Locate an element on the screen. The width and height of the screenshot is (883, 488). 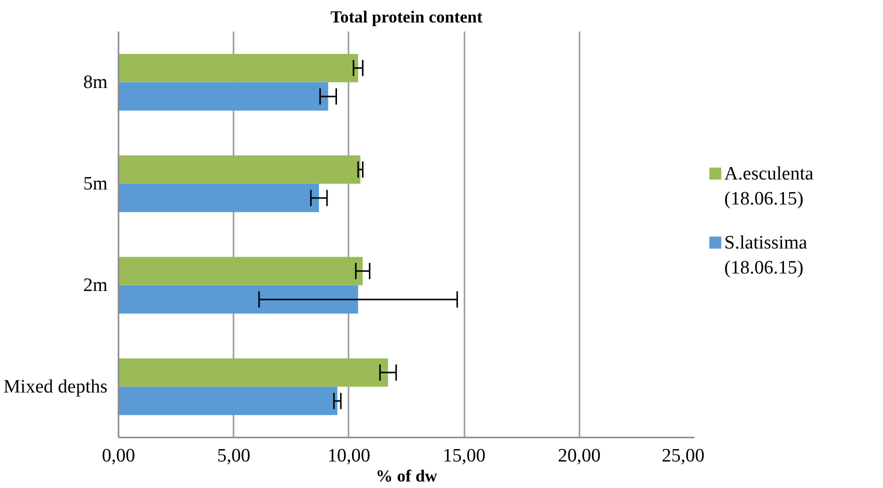
x-axis-title: % of dw is located at coordinates (407, 476).